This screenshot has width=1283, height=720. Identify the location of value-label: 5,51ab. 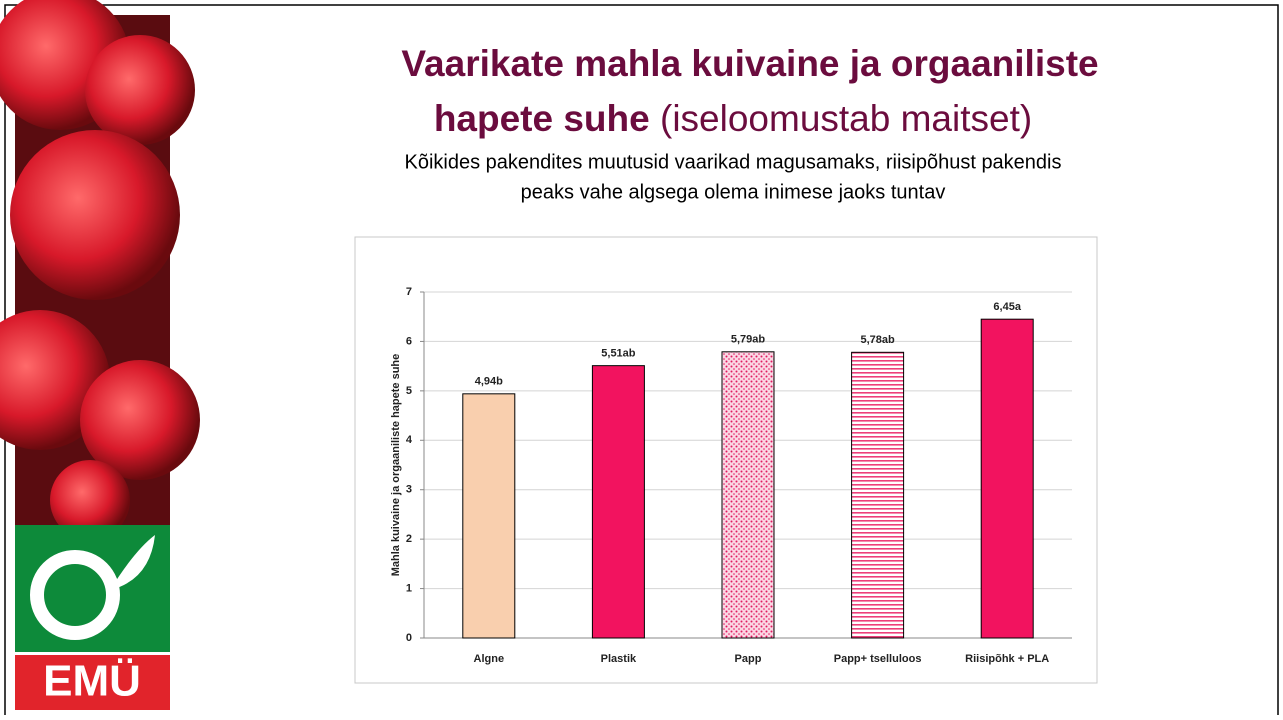
(618, 354).